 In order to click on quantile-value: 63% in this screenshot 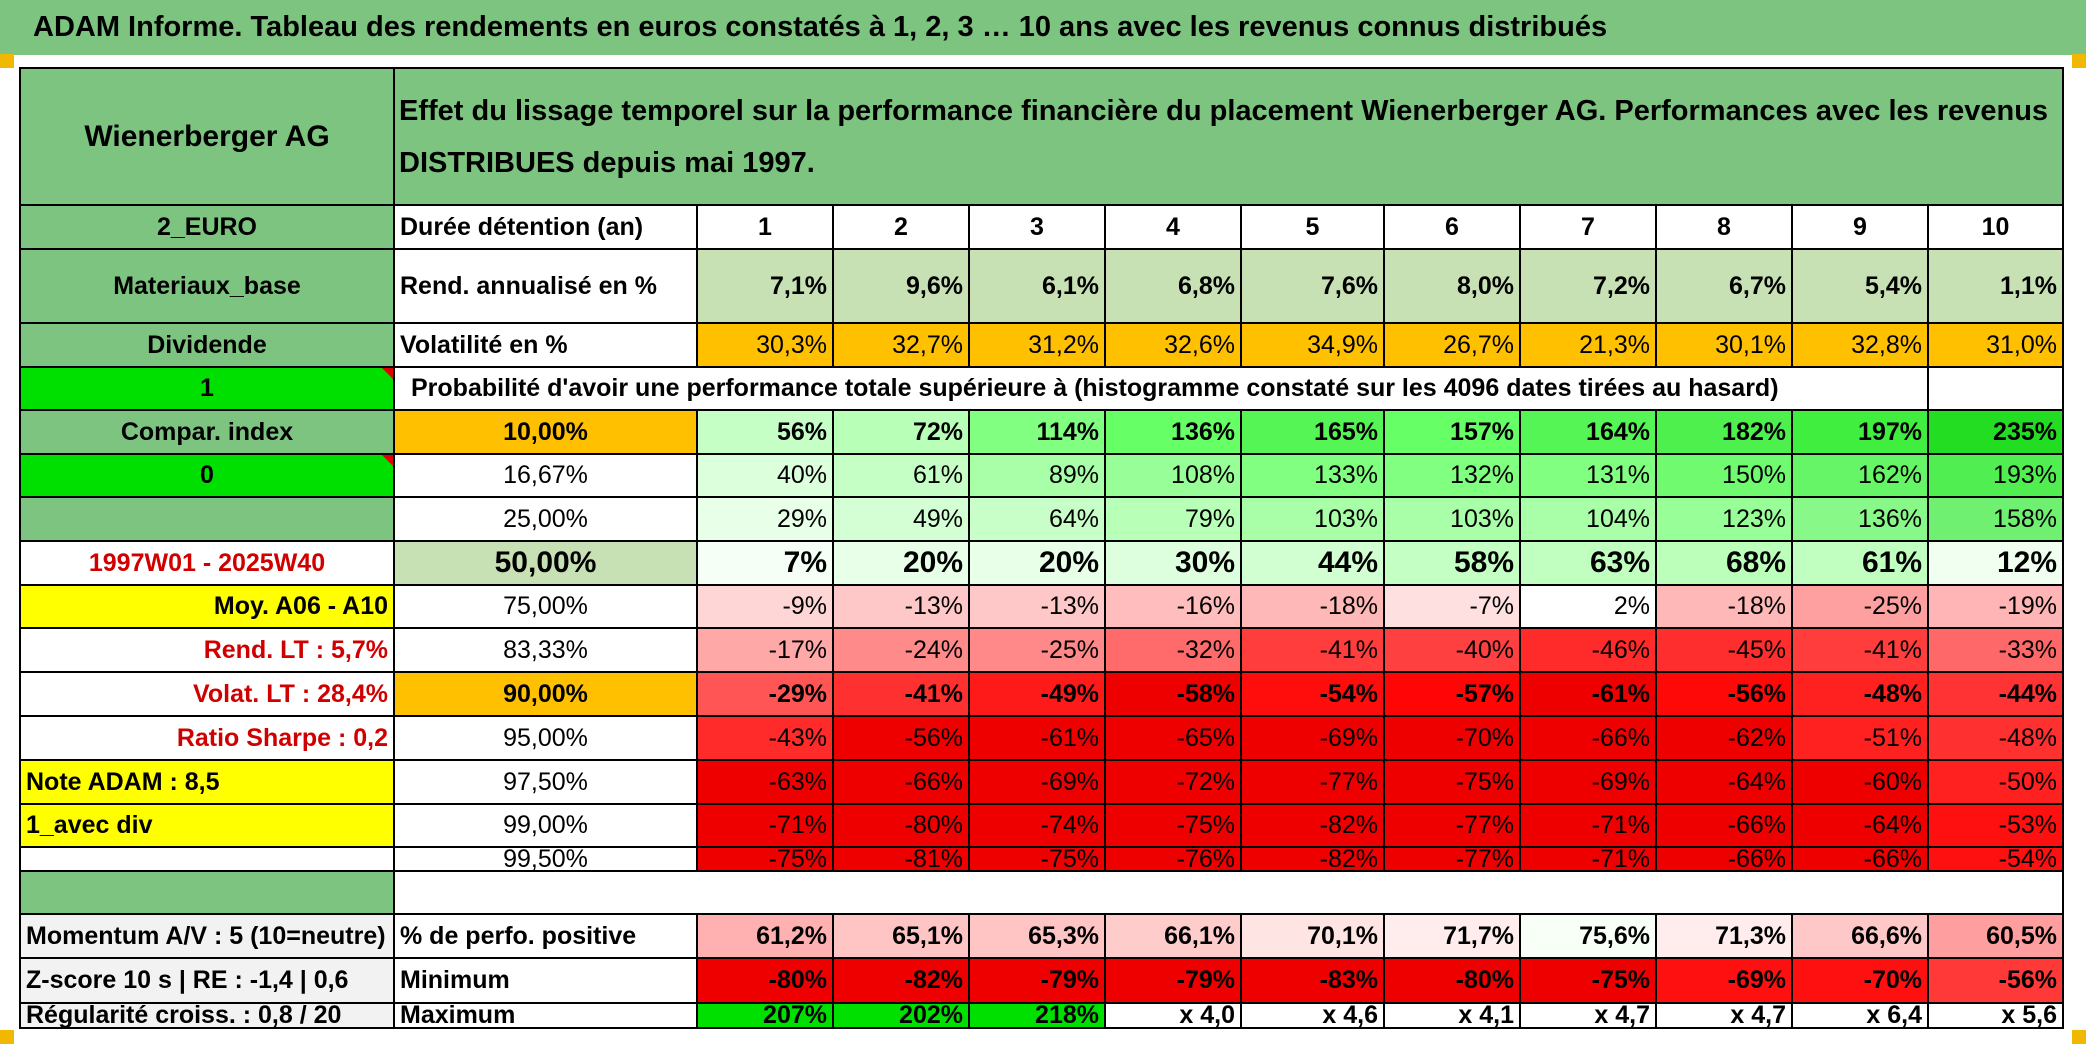, I will do `click(1589, 564)`.